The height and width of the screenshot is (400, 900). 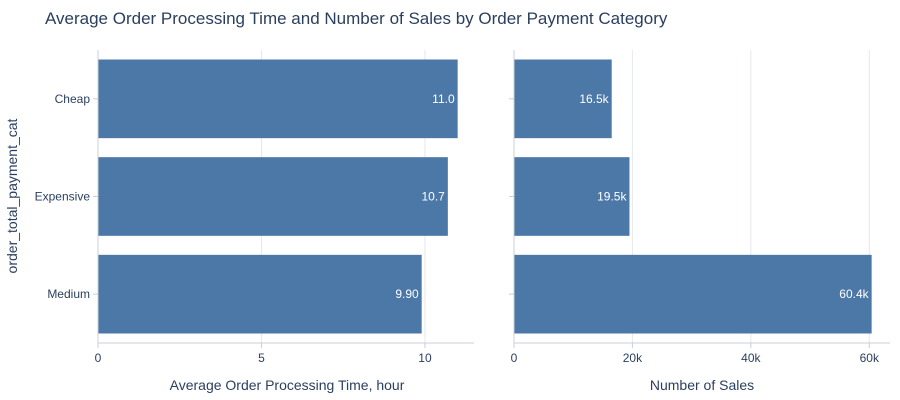 I want to click on left-bar-cheap, so click(x=278, y=99).